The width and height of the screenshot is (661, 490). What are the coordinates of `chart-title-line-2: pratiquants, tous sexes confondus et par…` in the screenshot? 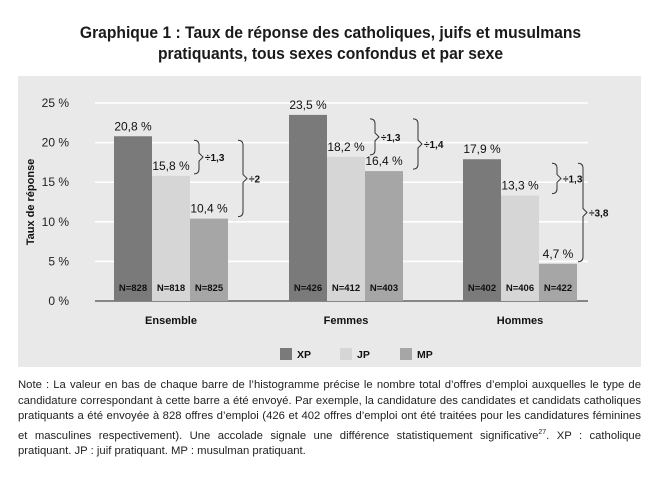 It's located at (330, 53).